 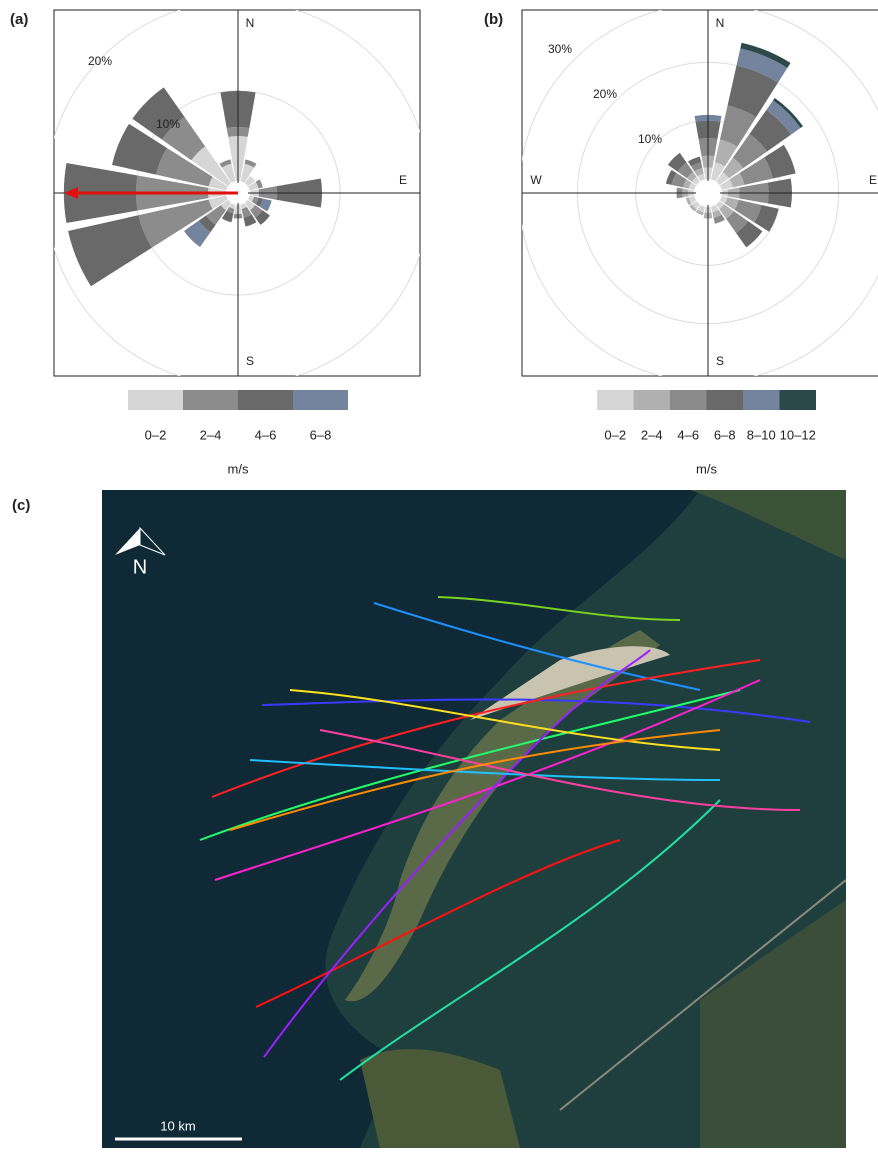 What do you see at coordinates (493, 19) in the screenshot?
I see `panel-label: (b)` at bounding box center [493, 19].